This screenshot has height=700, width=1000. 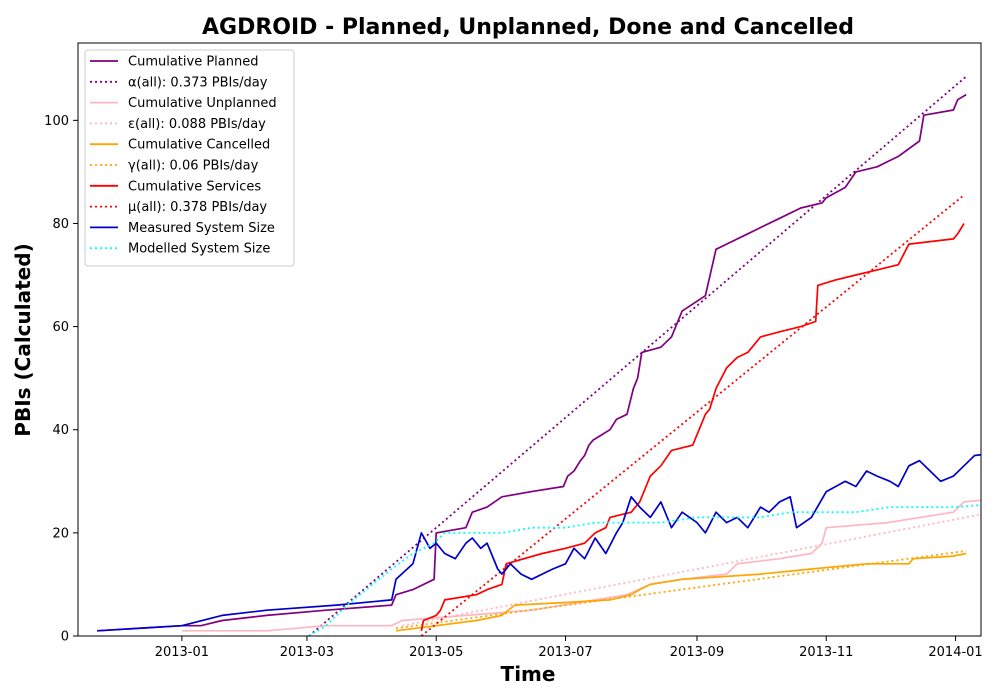 I want to click on y-tick-label-5: 100, so click(x=56, y=121).